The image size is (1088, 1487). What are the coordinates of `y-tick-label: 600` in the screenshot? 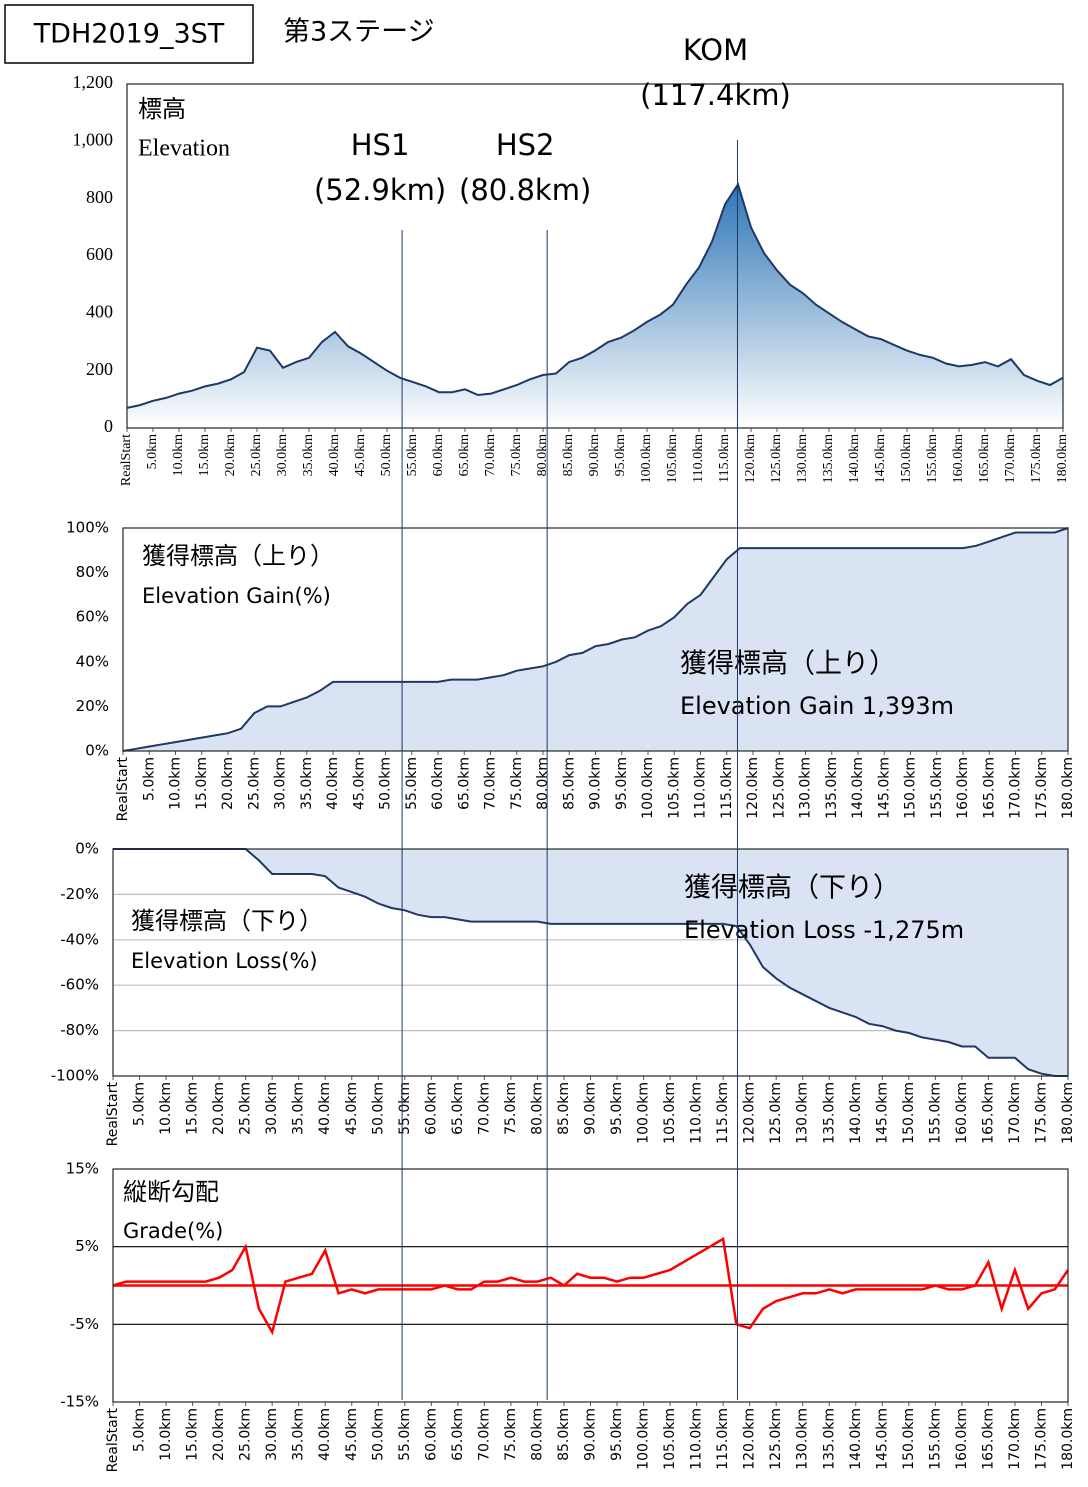 It's located at (99, 254).